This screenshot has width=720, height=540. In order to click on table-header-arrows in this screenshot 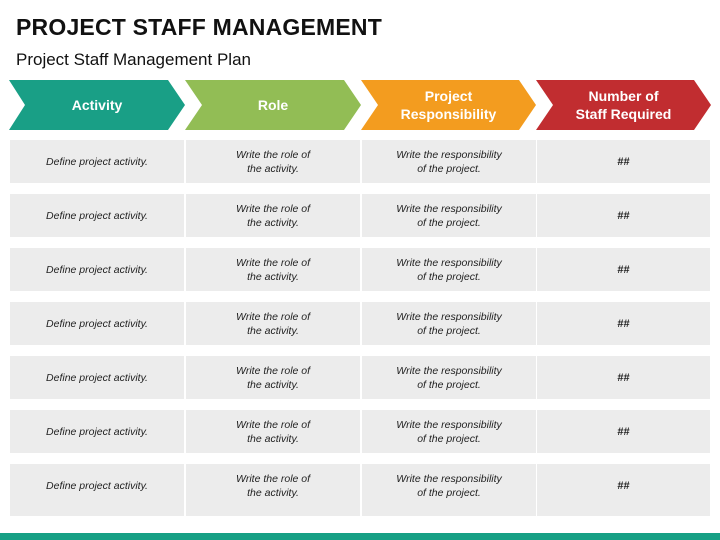, I will do `click(360, 105)`.